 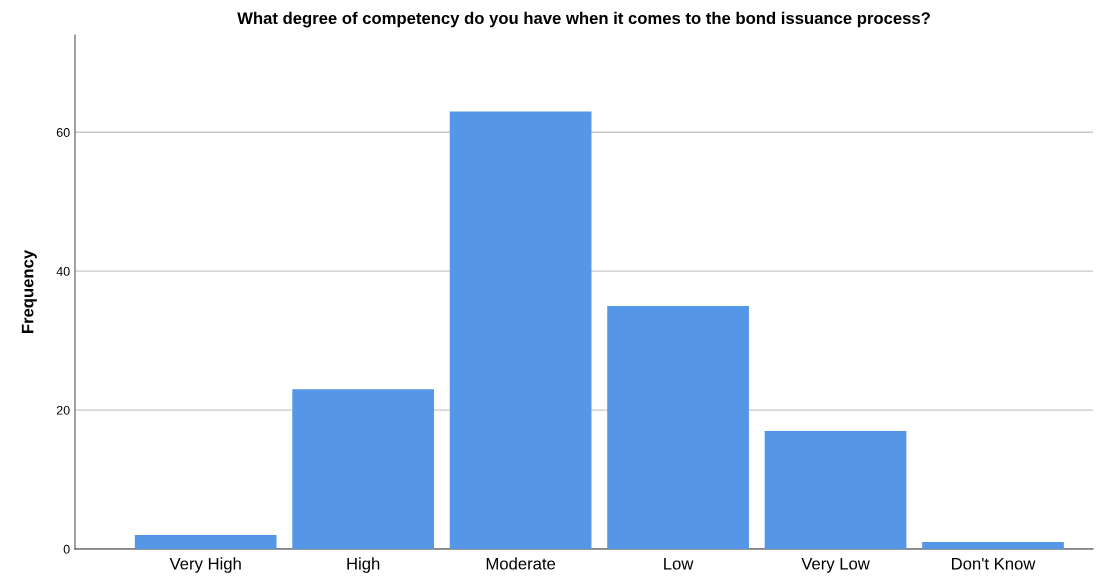 What do you see at coordinates (679, 563) in the screenshot?
I see `x-tick-label: Low` at bounding box center [679, 563].